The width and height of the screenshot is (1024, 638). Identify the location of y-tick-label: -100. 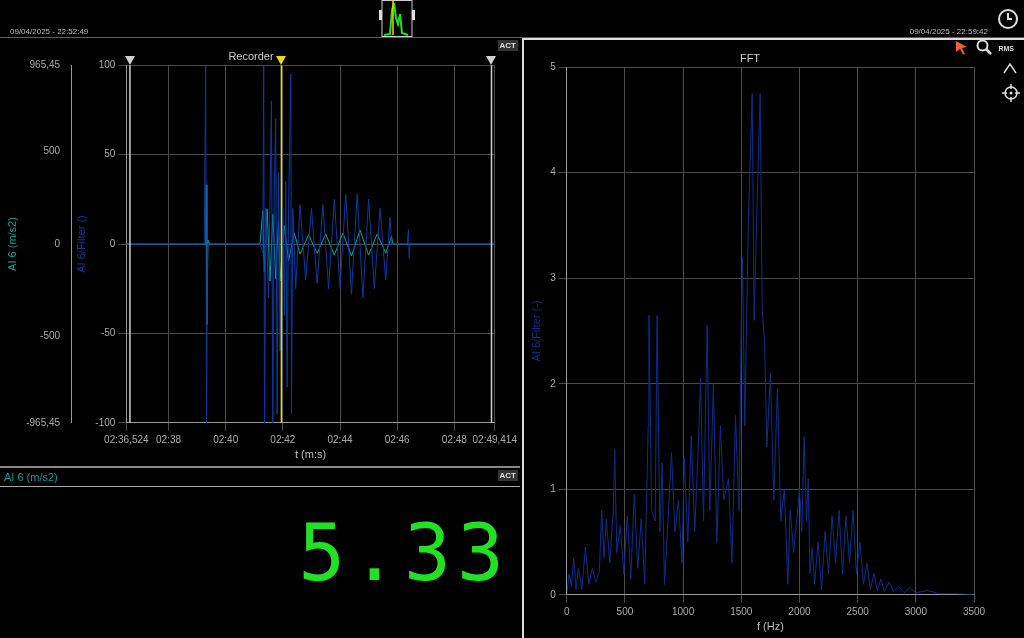
(105, 422).